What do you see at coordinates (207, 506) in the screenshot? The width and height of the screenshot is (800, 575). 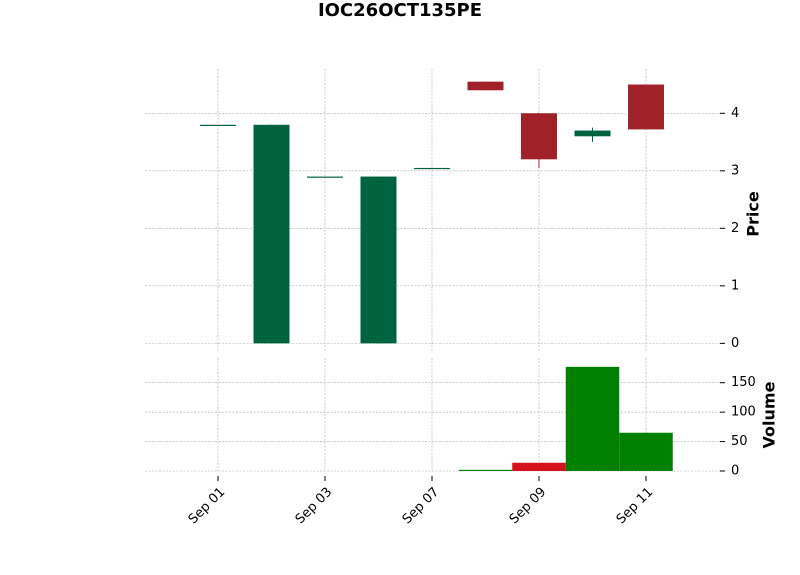 I see `x-tick-label: Sep 01` at bounding box center [207, 506].